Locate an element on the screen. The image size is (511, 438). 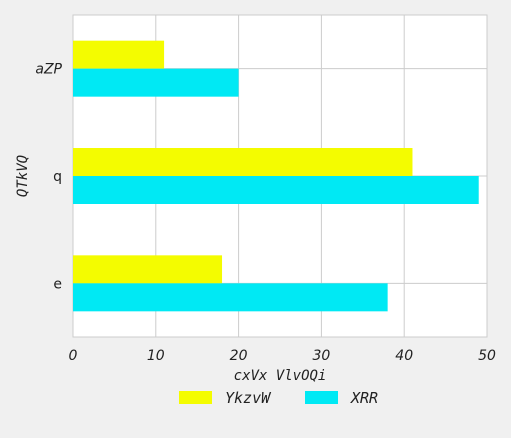
y-tick-label: aZP is located at coordinates (48, 70).